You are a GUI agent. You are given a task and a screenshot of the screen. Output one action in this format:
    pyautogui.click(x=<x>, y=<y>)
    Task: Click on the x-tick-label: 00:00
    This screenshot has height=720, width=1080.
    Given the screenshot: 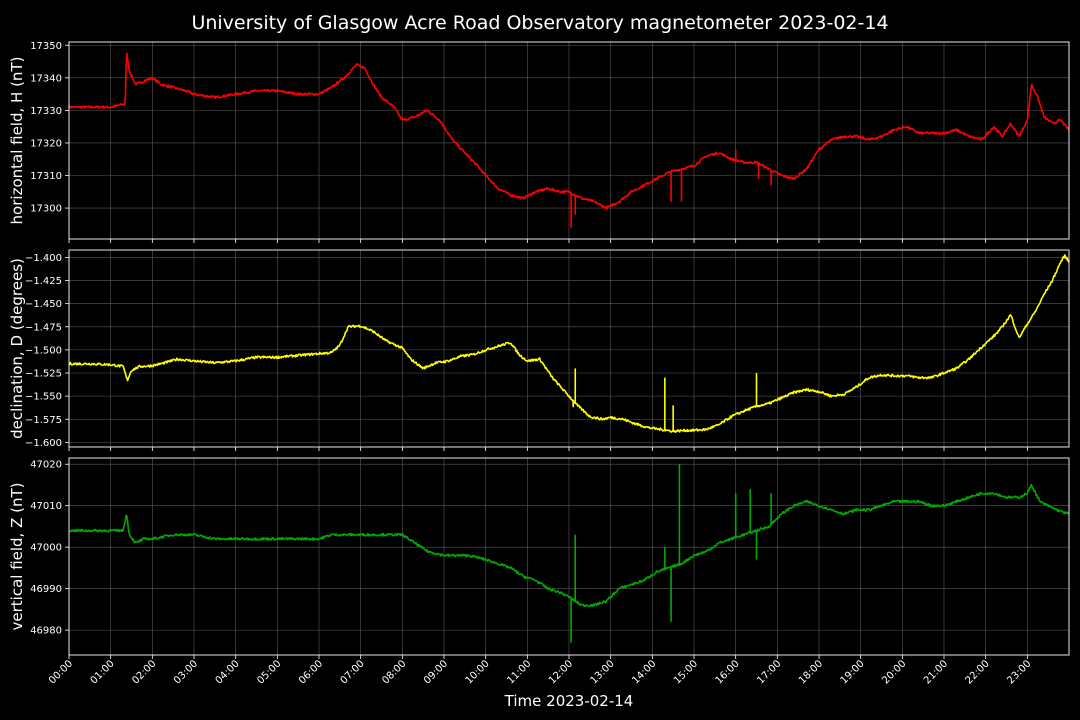 What is the action you would take?
    pyautogui.click(x=61, y=672)
    